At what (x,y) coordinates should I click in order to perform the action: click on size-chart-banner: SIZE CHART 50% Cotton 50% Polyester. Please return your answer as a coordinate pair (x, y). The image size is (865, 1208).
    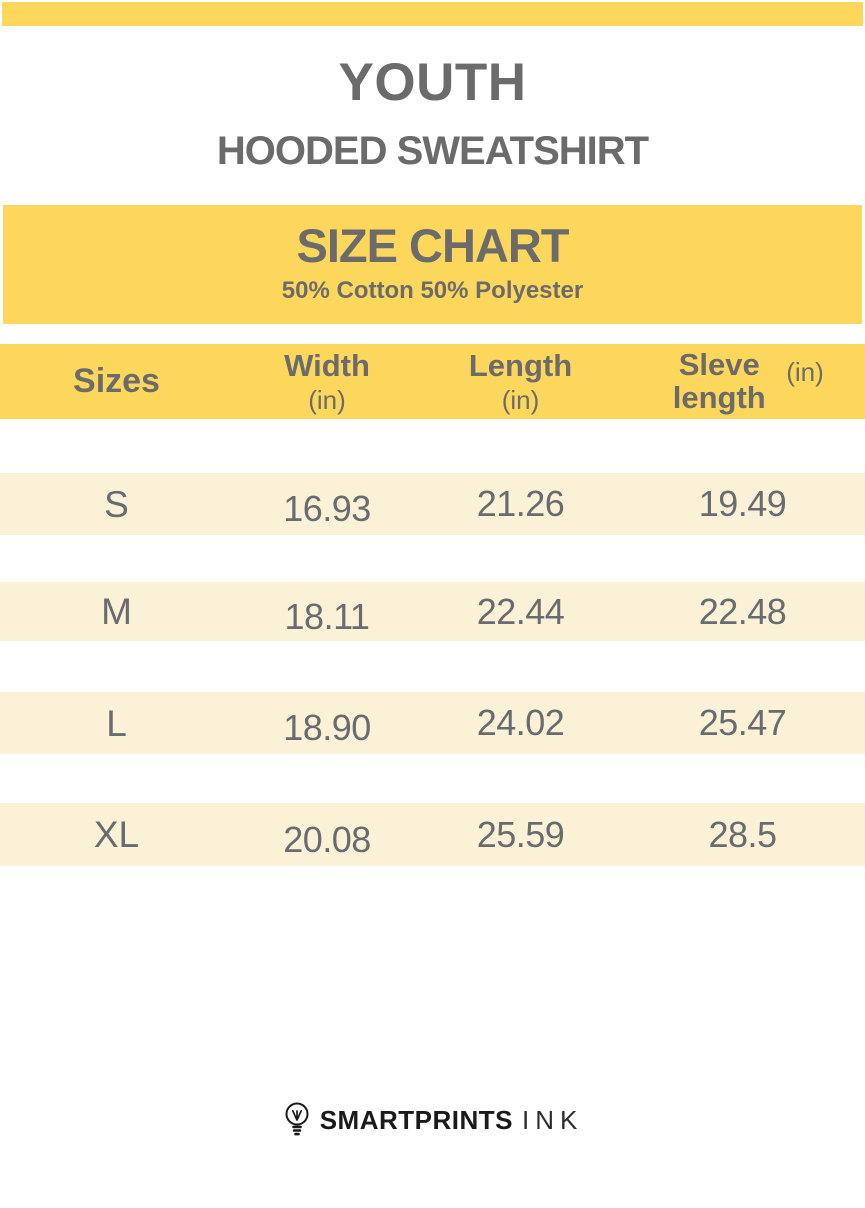
    Looking at the image, I should click on (432, 264).